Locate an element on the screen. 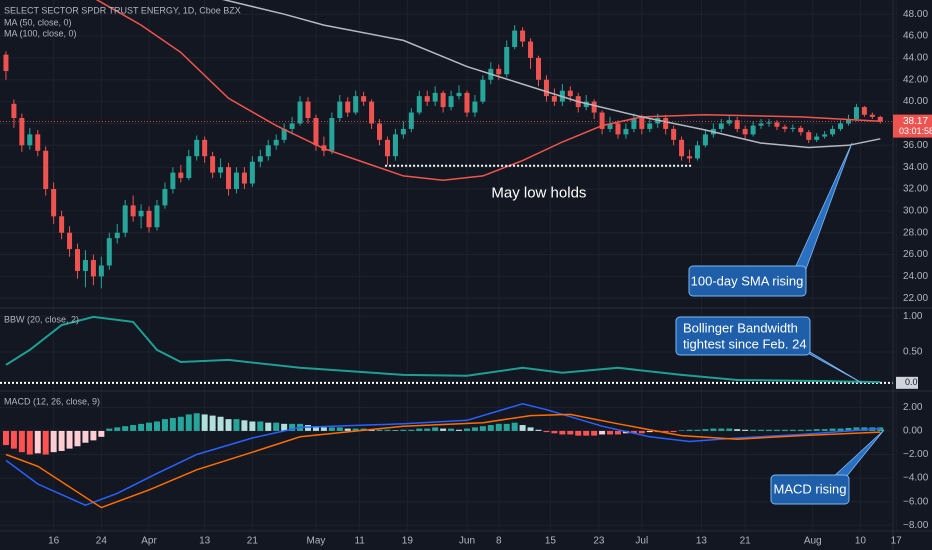  x-tick-label: 10 is located at coordinates (861, 541).